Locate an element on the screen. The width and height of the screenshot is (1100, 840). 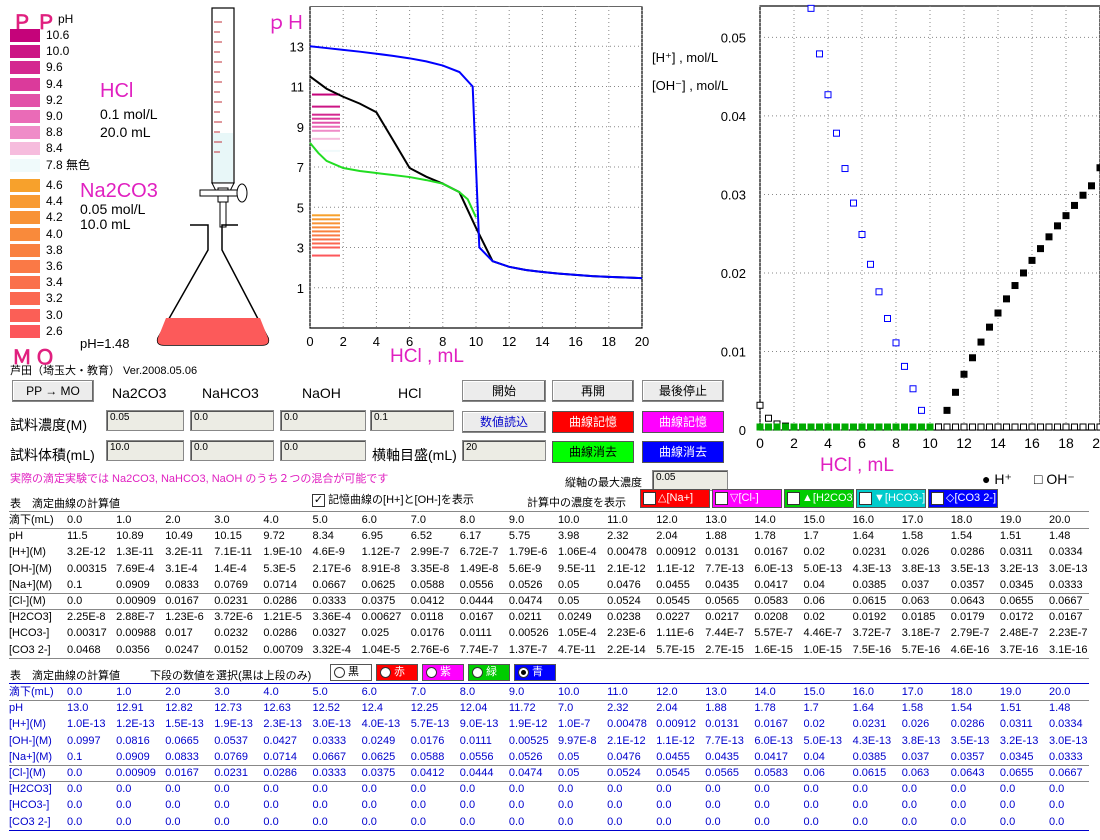
table-cell: 0.0375 is located at coordinates (378, 773).